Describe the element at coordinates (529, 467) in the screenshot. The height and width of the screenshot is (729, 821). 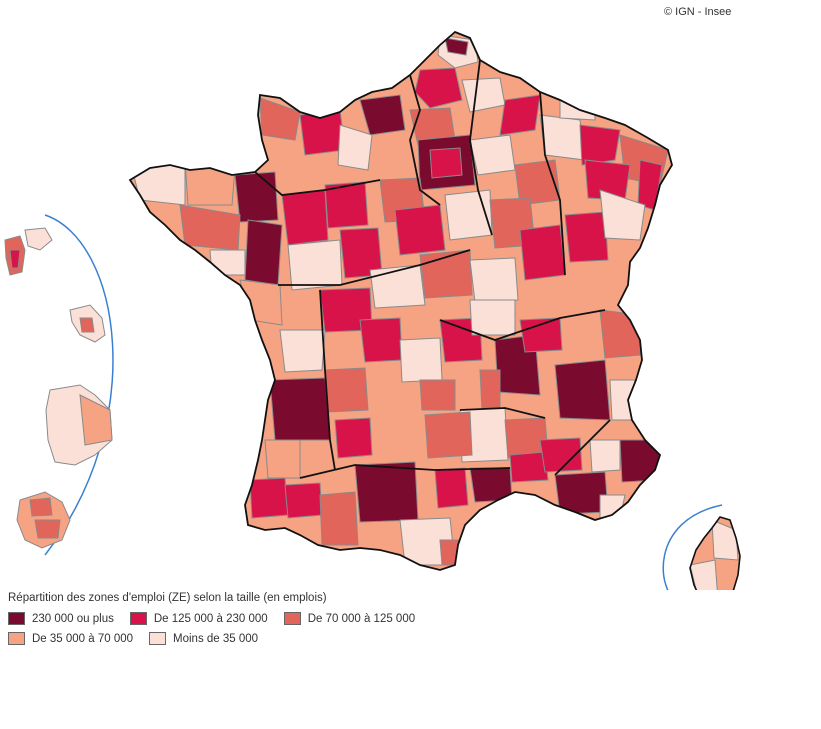
I see `zone-nimes` at that location.